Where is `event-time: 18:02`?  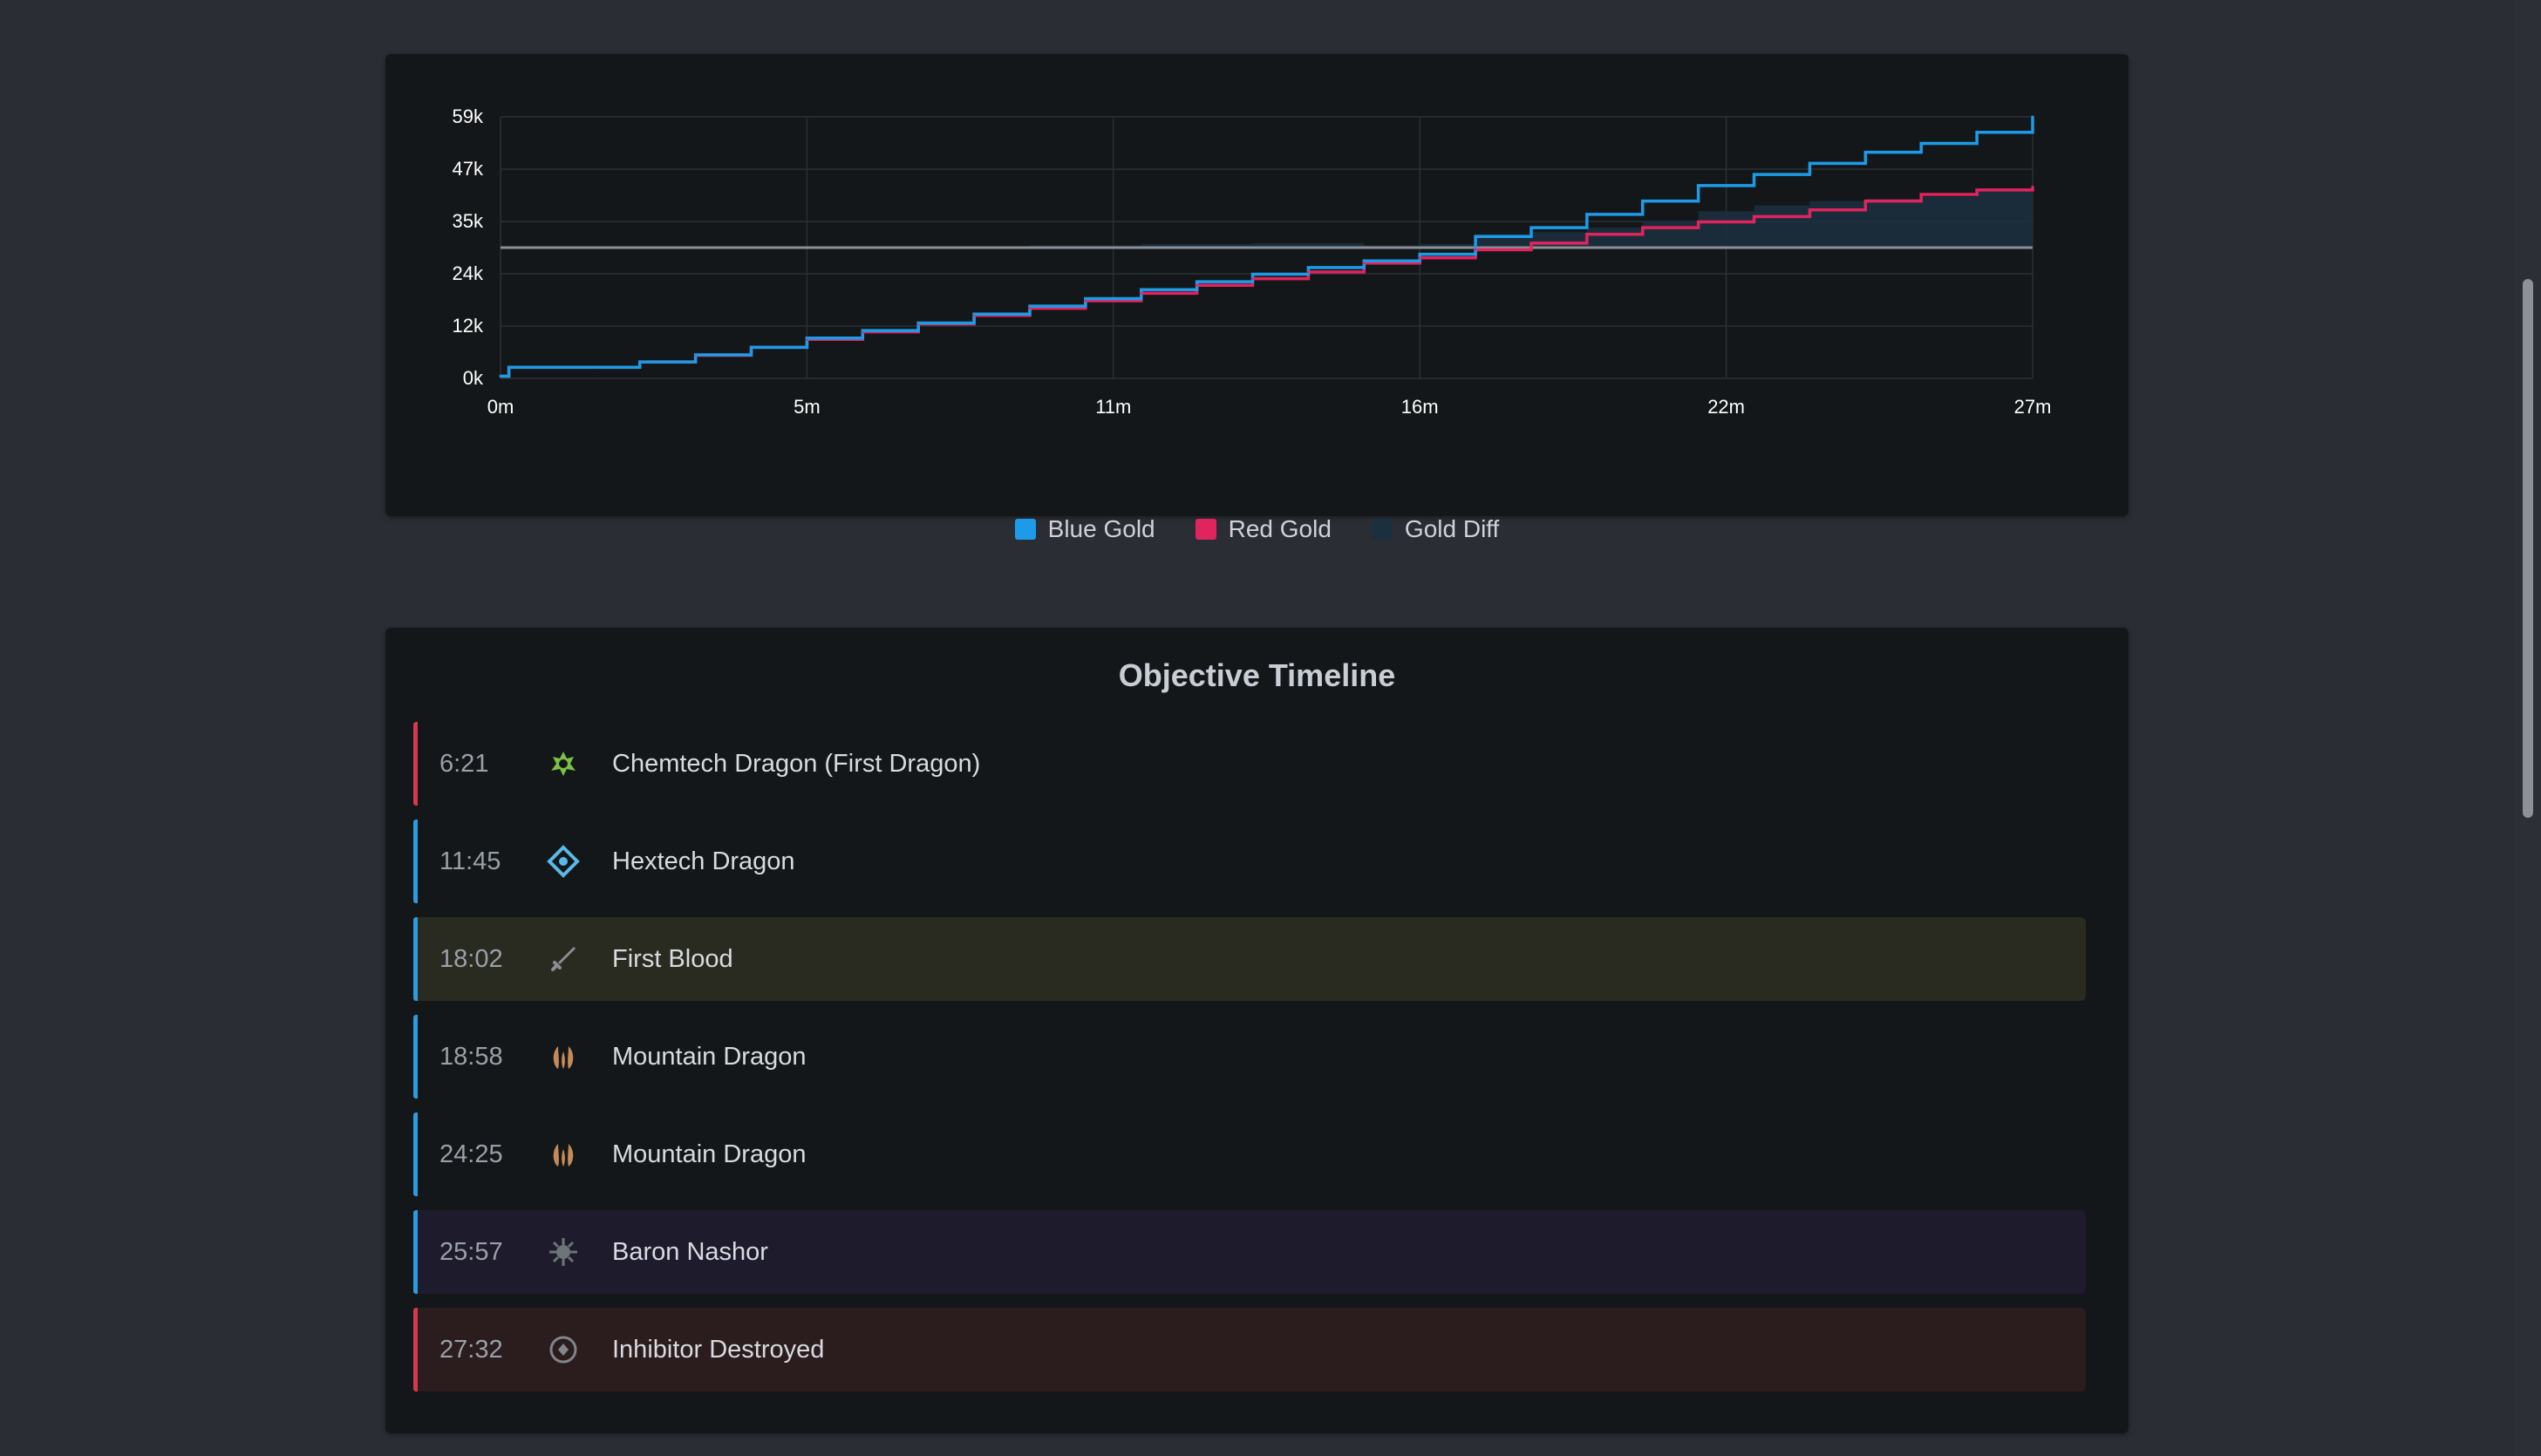
event-time: 18:02 is located at coordinates (471, 958).